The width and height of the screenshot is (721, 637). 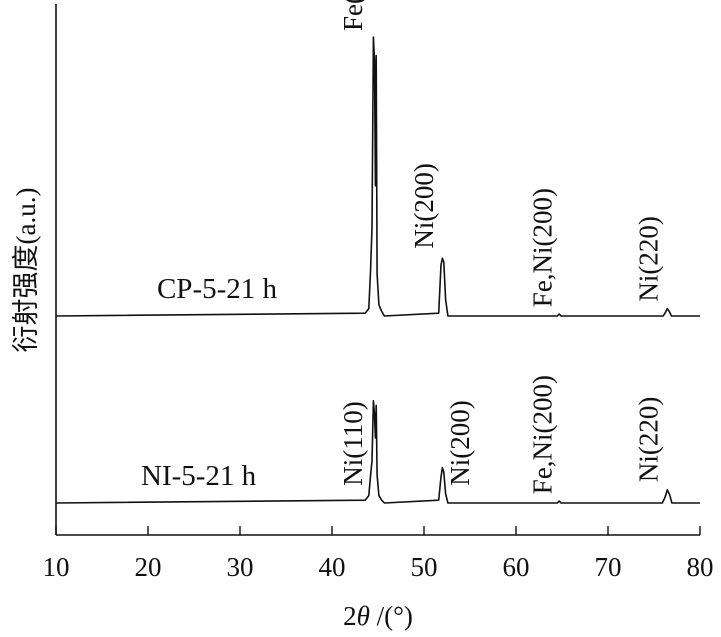 I want to click on x-tick-label-50: 50, so click(x=424, y=567).